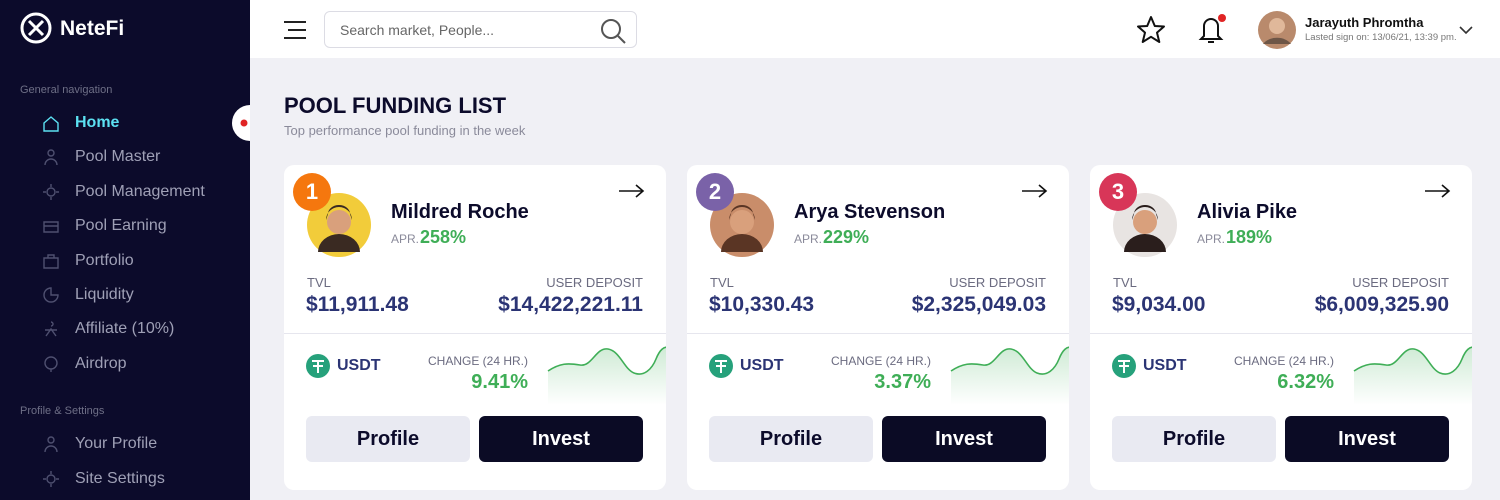 This screenshot has height=500, width=1500. What do you see at coordinates (870, 212) in the screenshot?
I see `pool-name: Arya Stevenson` at bounding box center [870, 212].